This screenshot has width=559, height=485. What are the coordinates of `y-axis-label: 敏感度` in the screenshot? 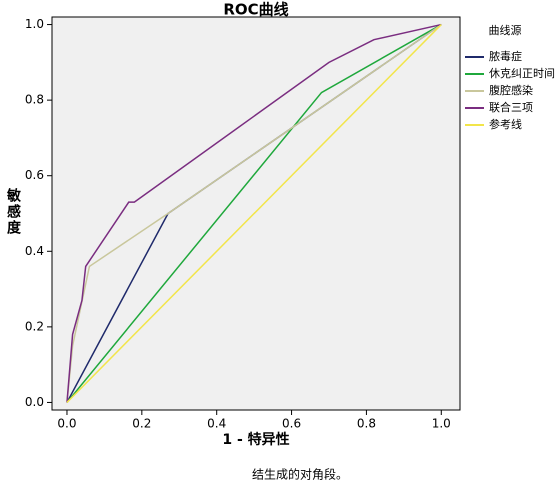 It's located at (13, 211).